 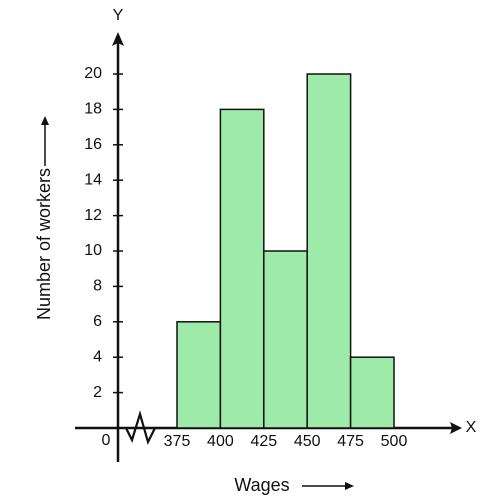 I want to click on x-axis-title: Wages, so click(x=261, y=485).